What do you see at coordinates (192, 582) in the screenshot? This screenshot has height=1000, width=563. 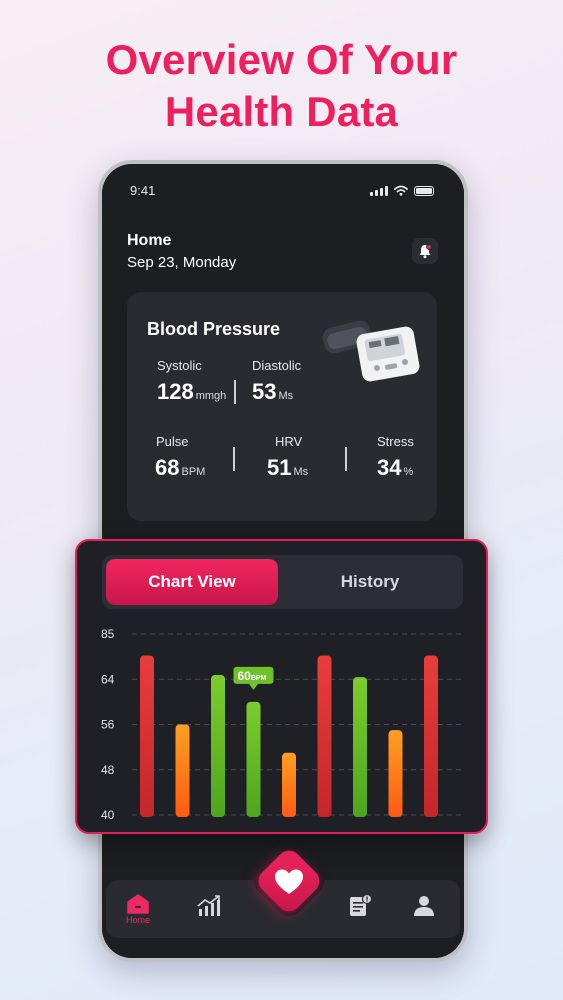 I see `tab-chart-view: Chart View` at bounding box center [192, 582].